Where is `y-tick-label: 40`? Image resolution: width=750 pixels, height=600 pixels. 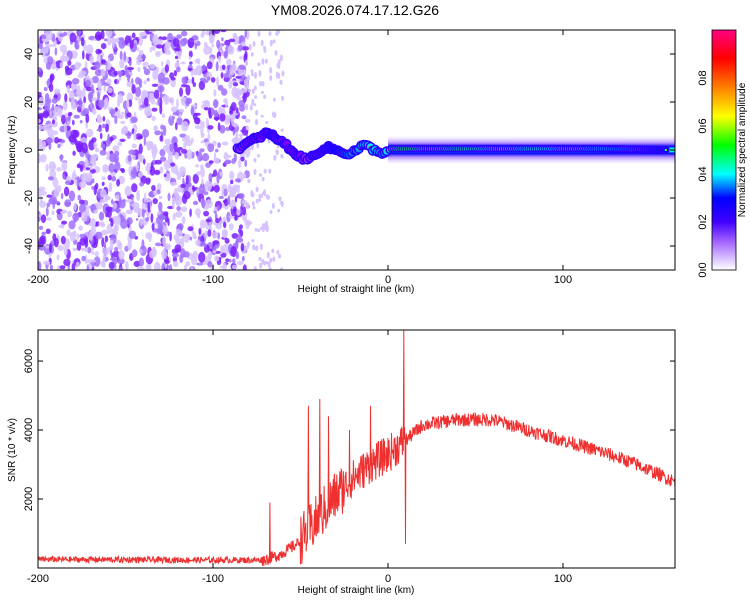 y-tick-label: 40 is located at coordinates (29, 54).